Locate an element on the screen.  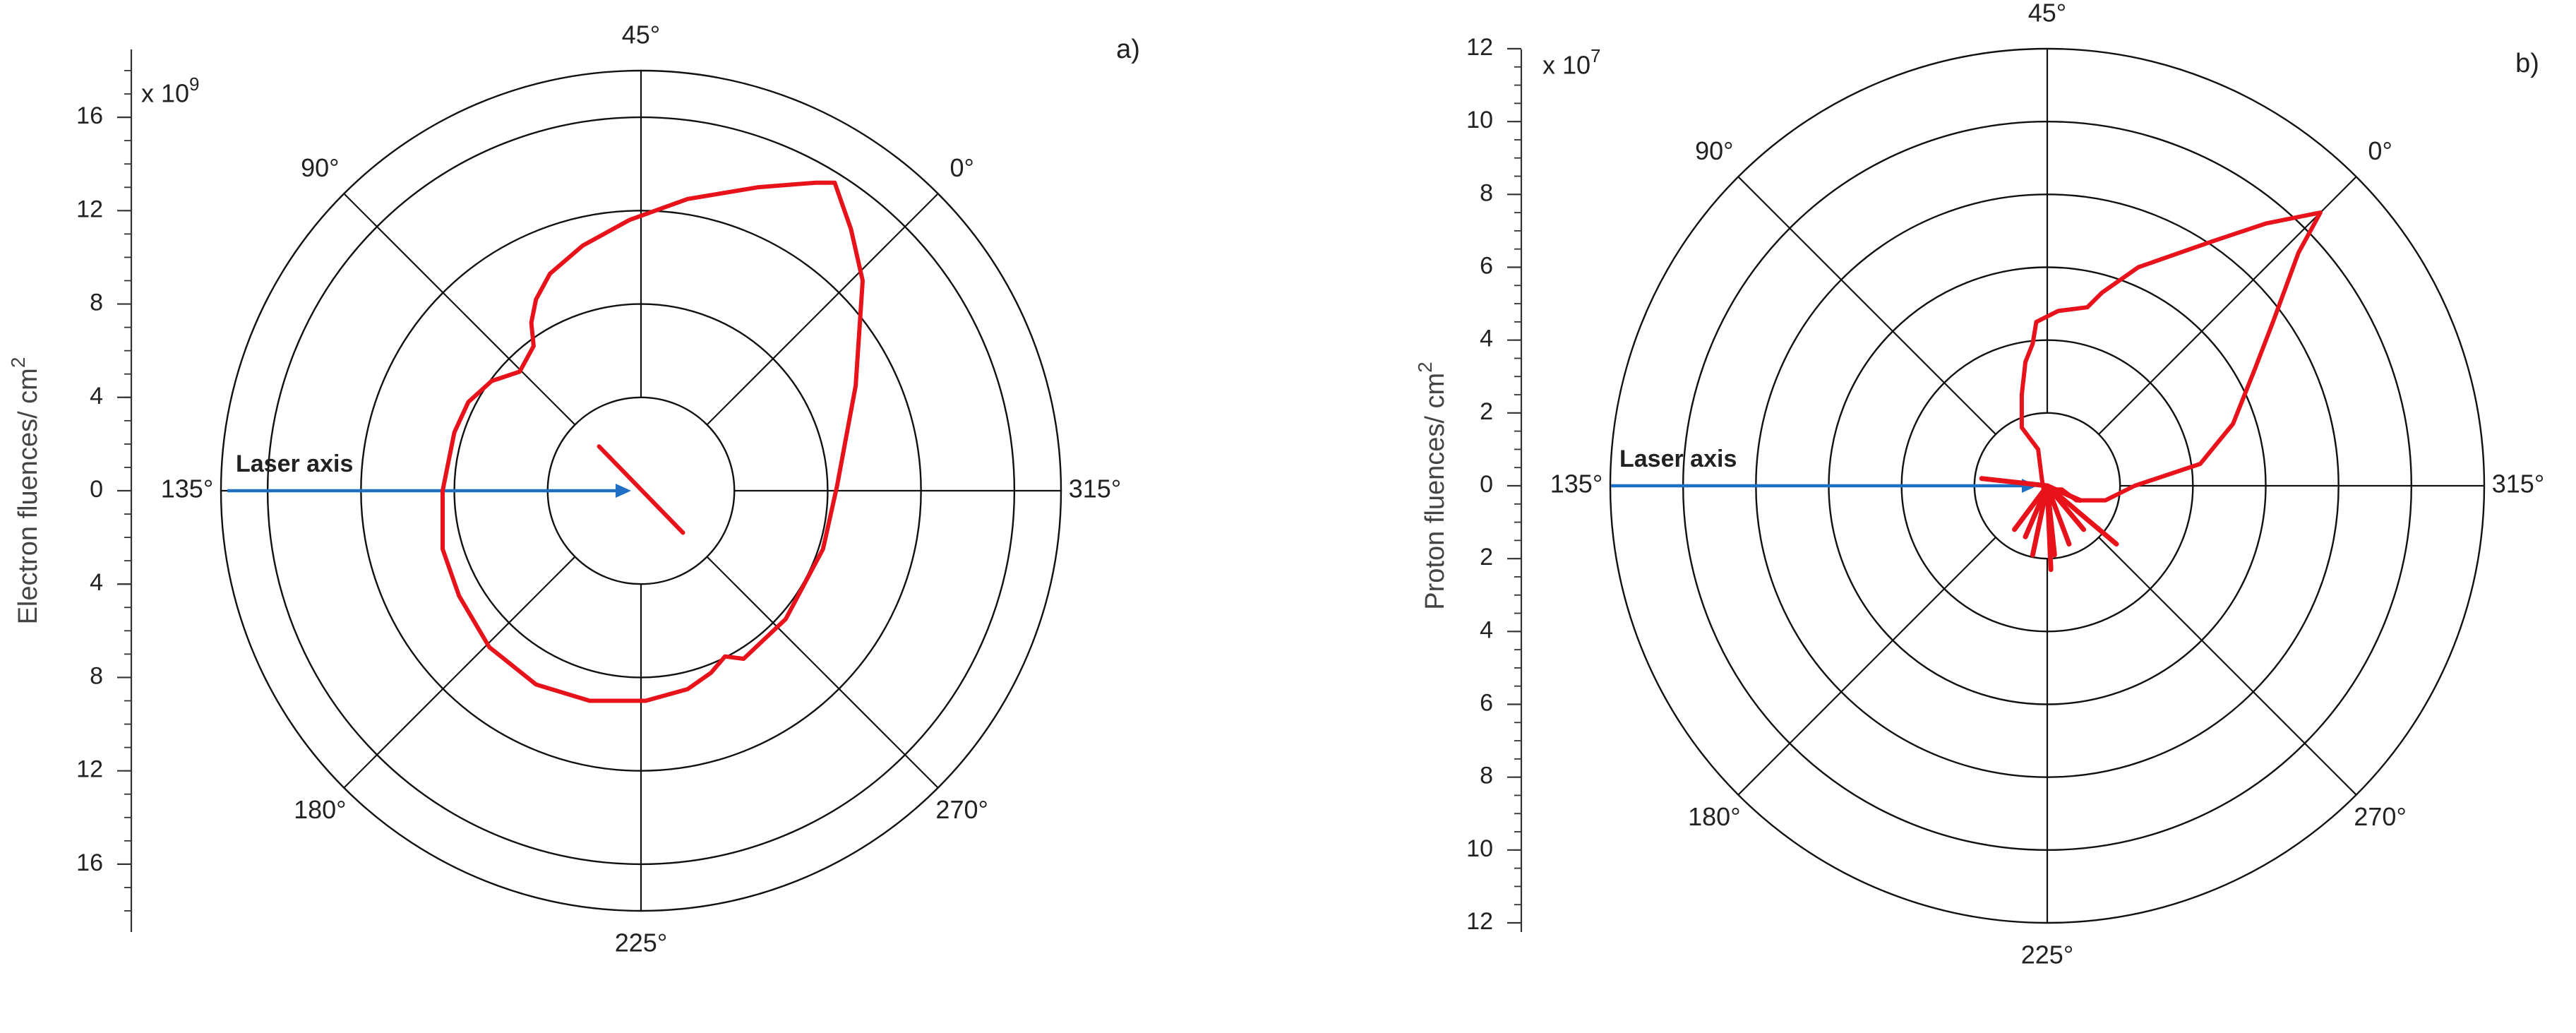
panel-label: b) is located at coordinates (2527, 64).